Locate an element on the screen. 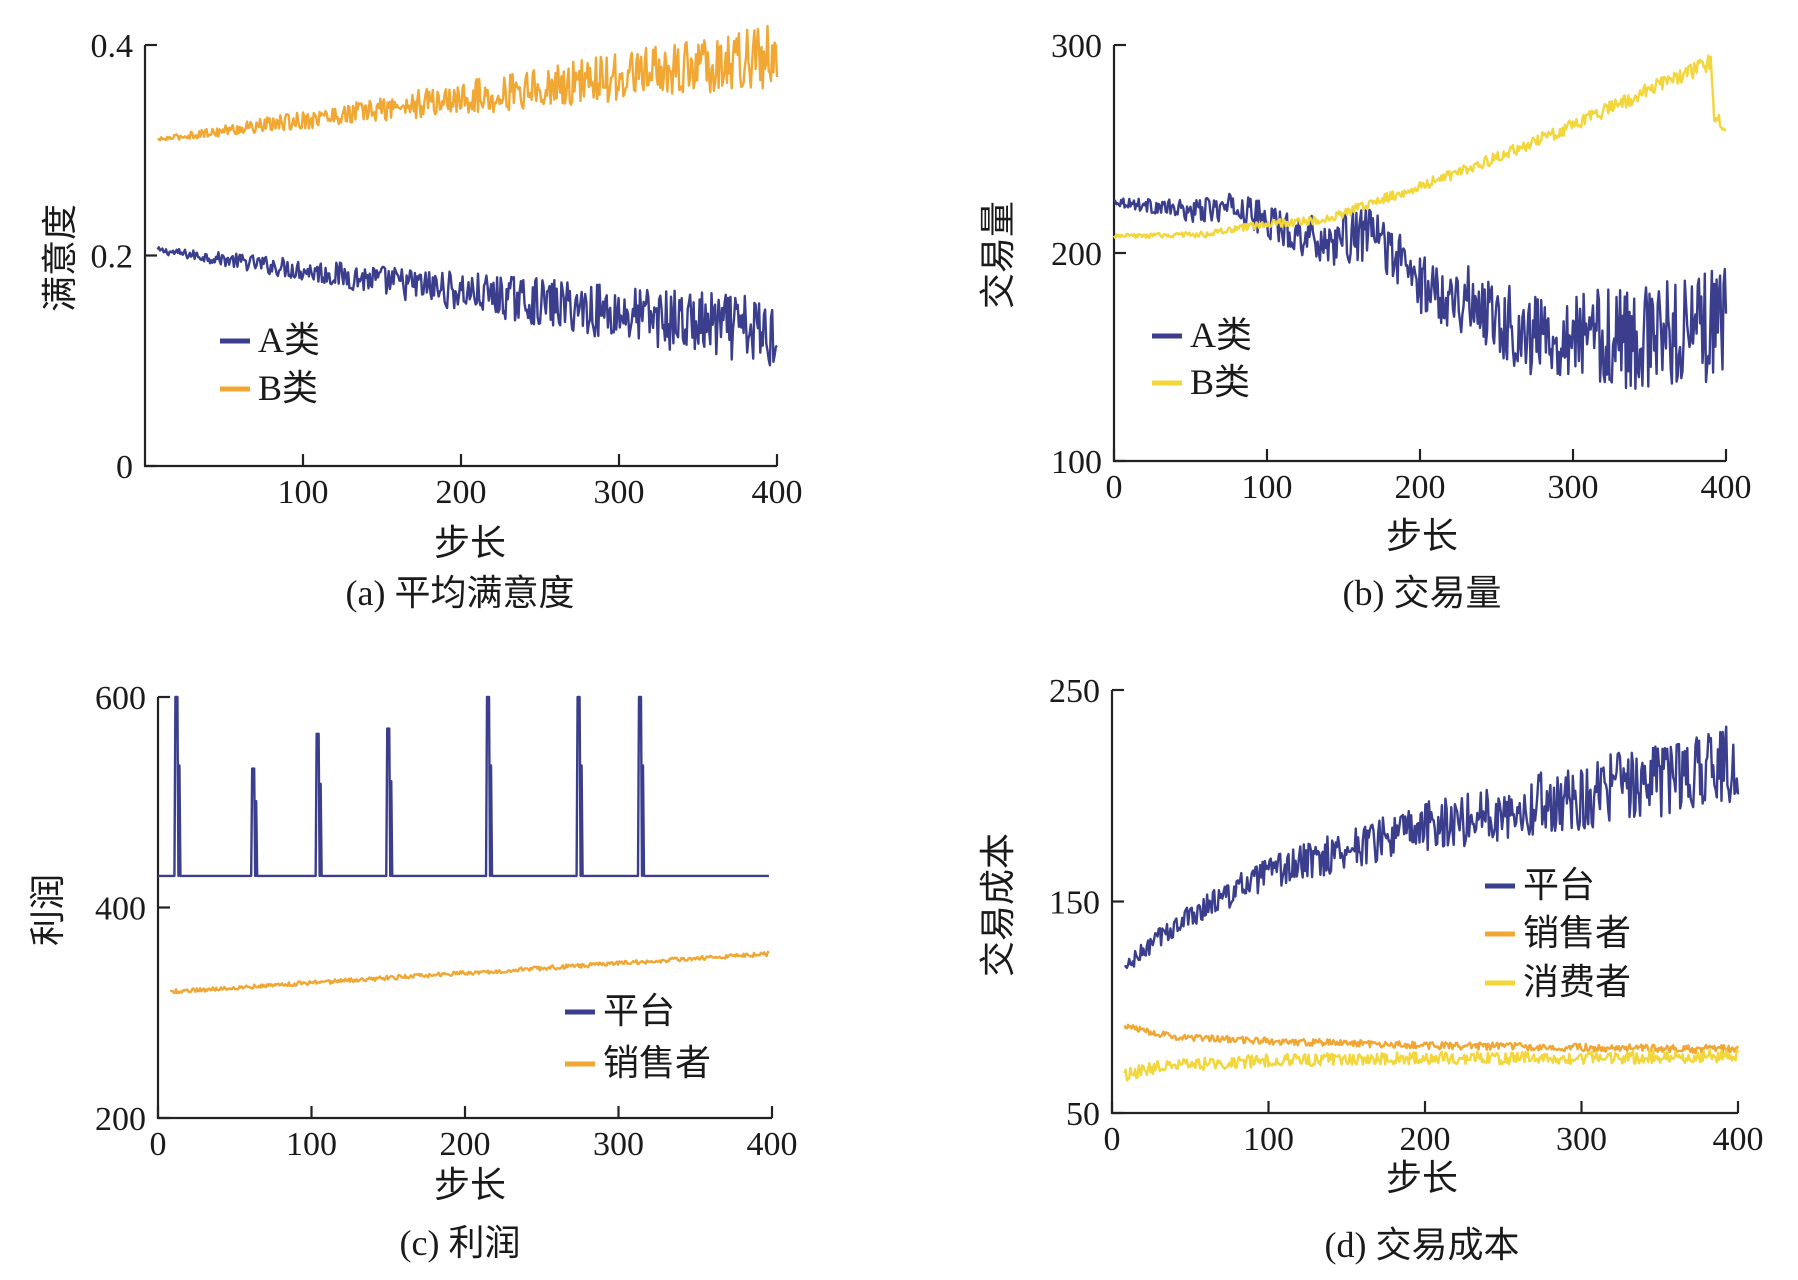  legend-label: 消费者 is located at coordinates (1577, 982).